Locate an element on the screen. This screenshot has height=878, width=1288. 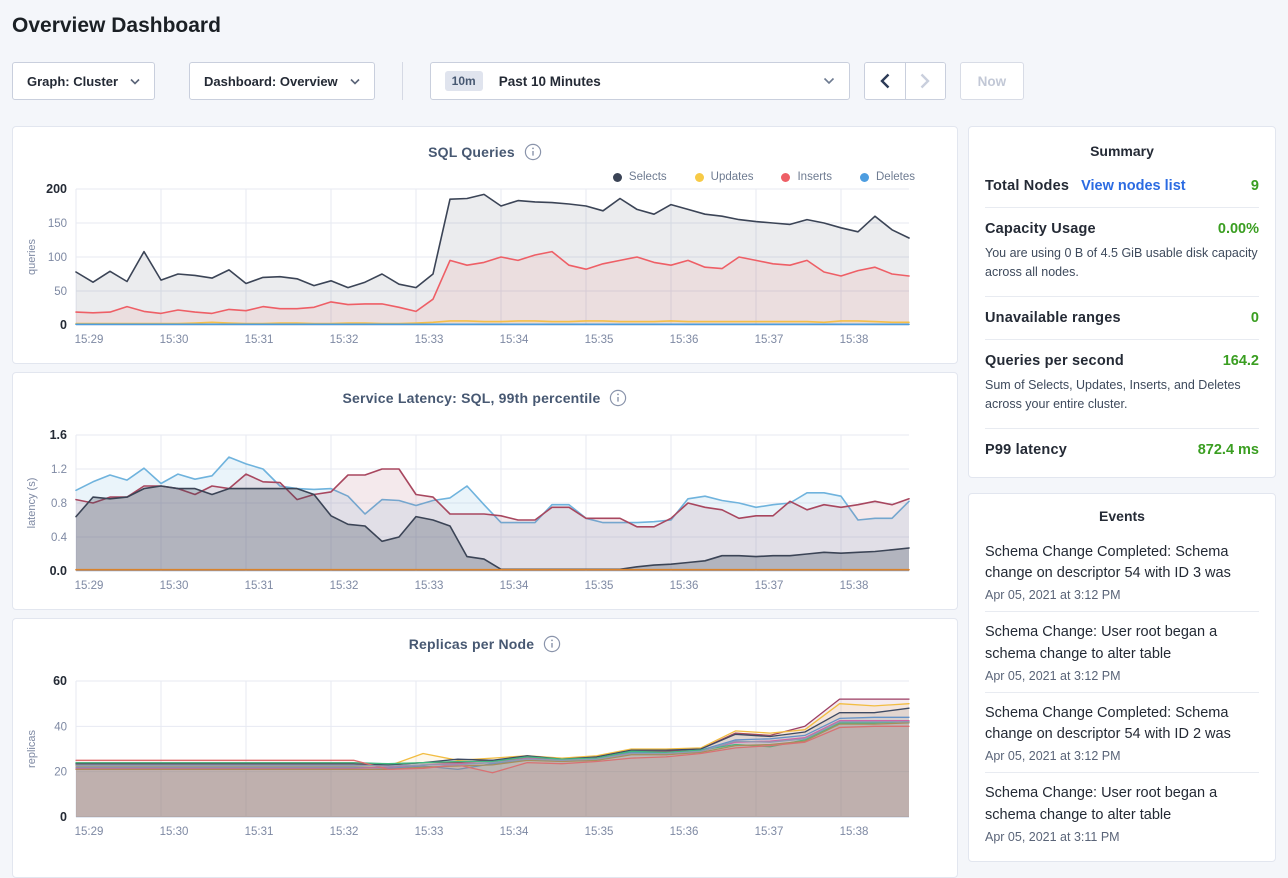
svg-text: 15:30 is located at coordinates (174, 586).